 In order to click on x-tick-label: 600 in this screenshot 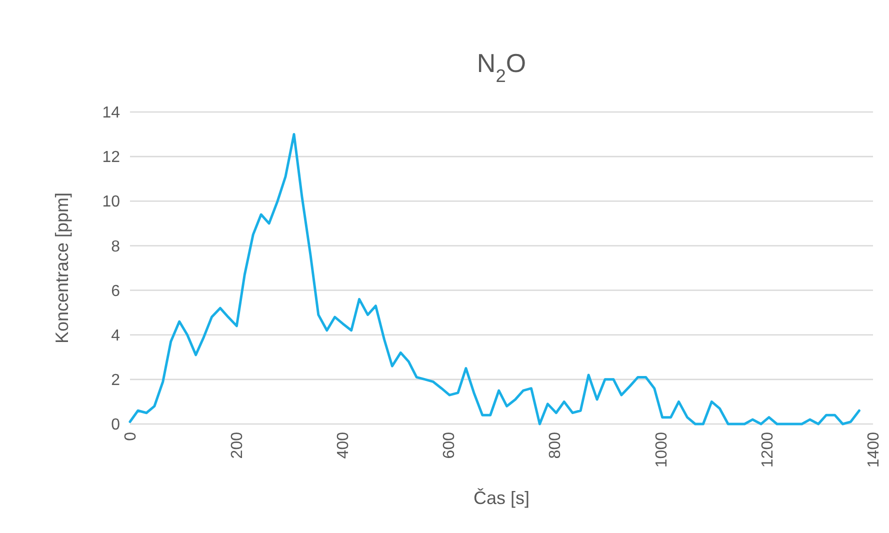, I will do `click(449, 445)`.